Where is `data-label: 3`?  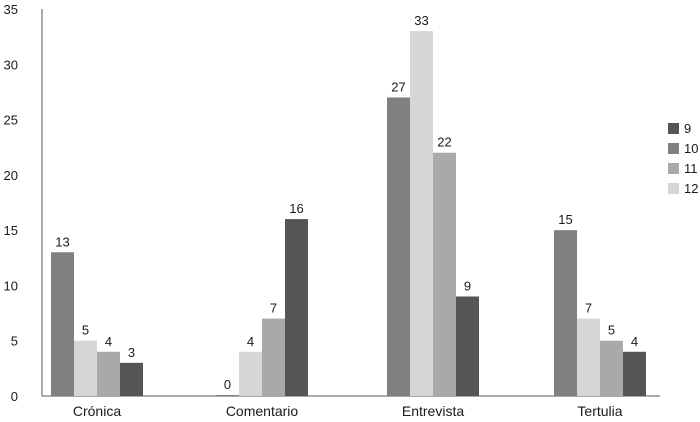 data-label: 3 is located at coordinates (131, 352).